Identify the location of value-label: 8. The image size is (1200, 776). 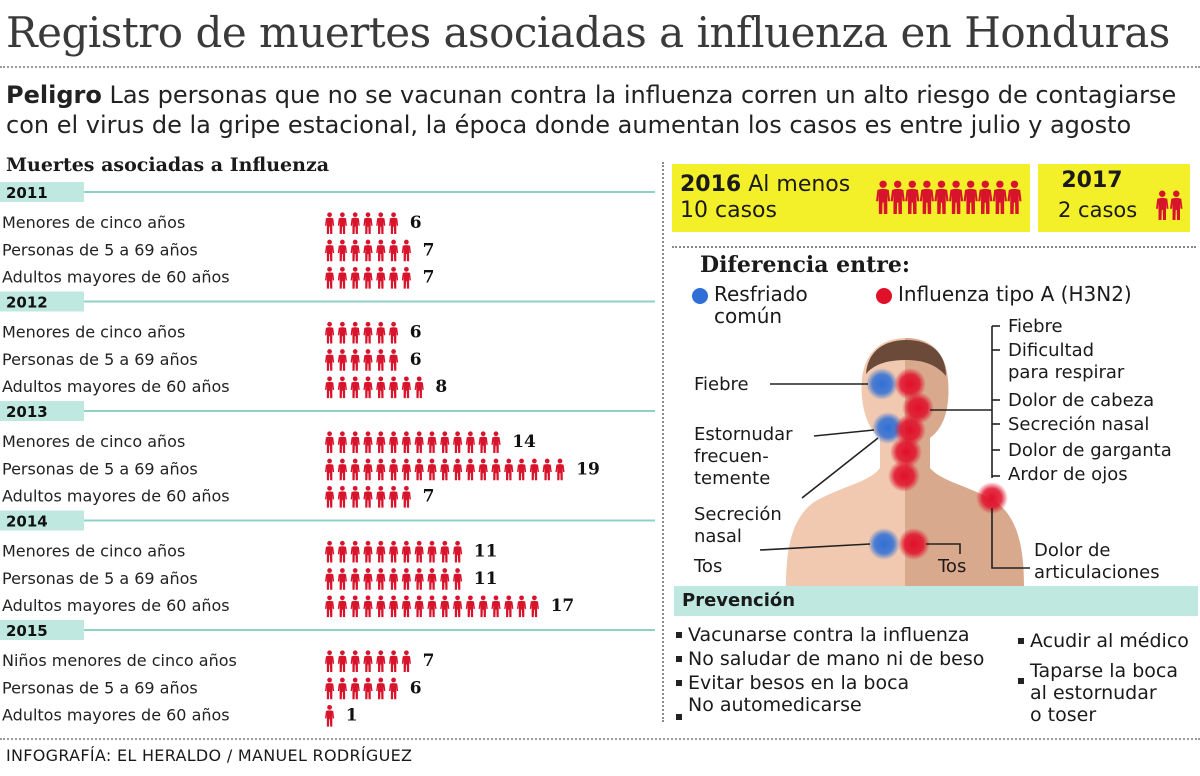
(441, 387).